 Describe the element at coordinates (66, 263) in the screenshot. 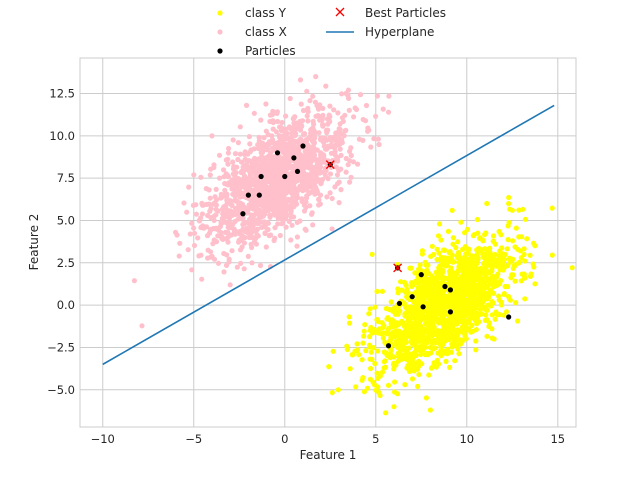

I see `y-tick-label: 2.5` at that location.